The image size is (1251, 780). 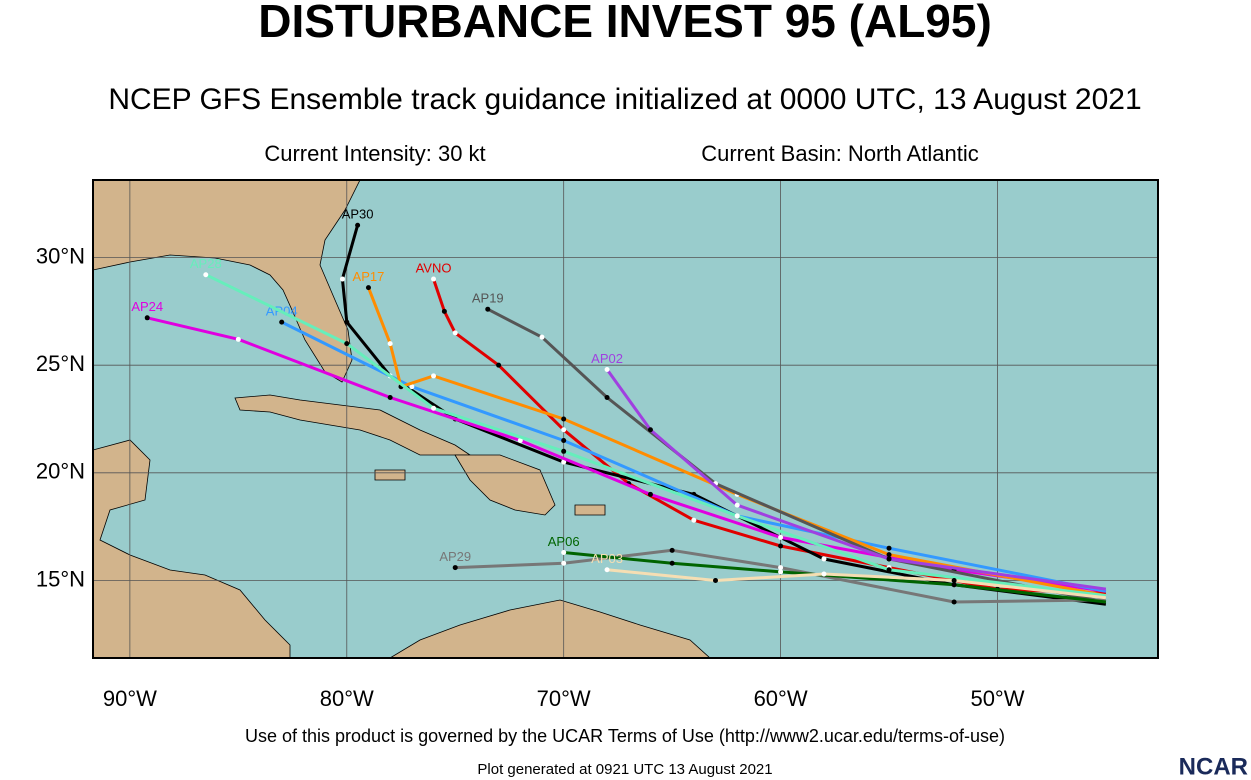 What do you see at coordinates (625, 23) in the screenshot?
I see `chart-title: DISTURBANCE INVEST 95 (AL95)` at bounding box center [625, 23].